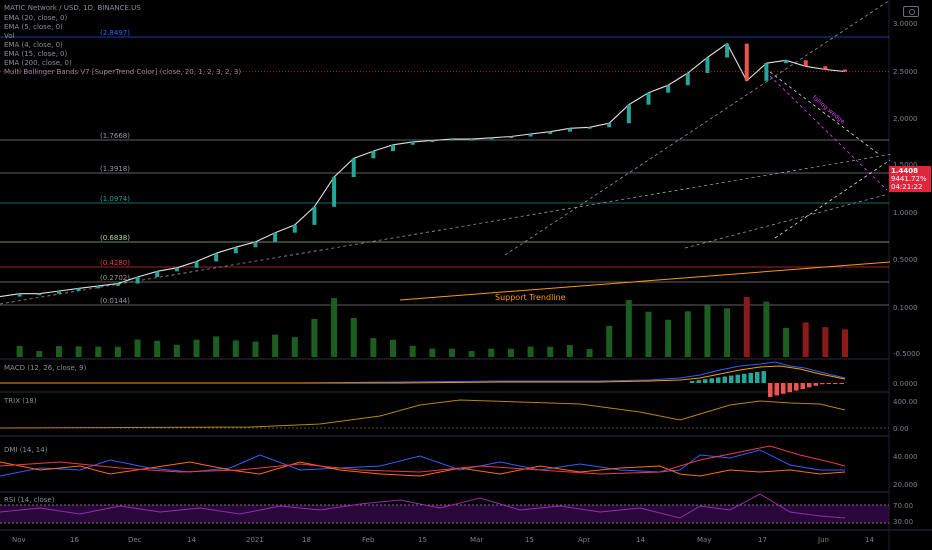  What do you see at coordinates (36, 18) in the screenshot?
I see `indicator-label: EMA (20, close, 0)` at bounding box center [36, 18].